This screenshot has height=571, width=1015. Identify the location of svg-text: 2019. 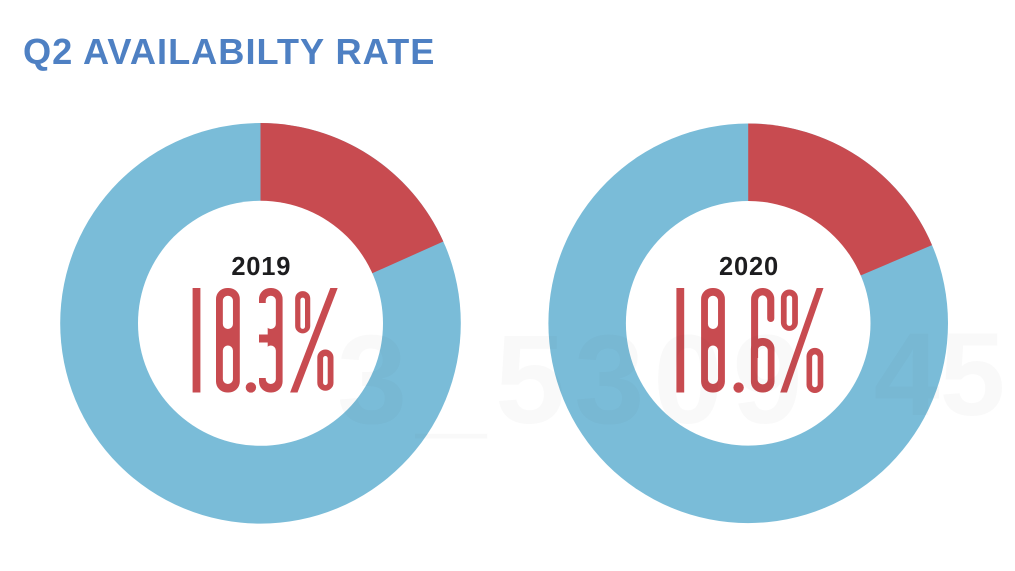
(261, 267).